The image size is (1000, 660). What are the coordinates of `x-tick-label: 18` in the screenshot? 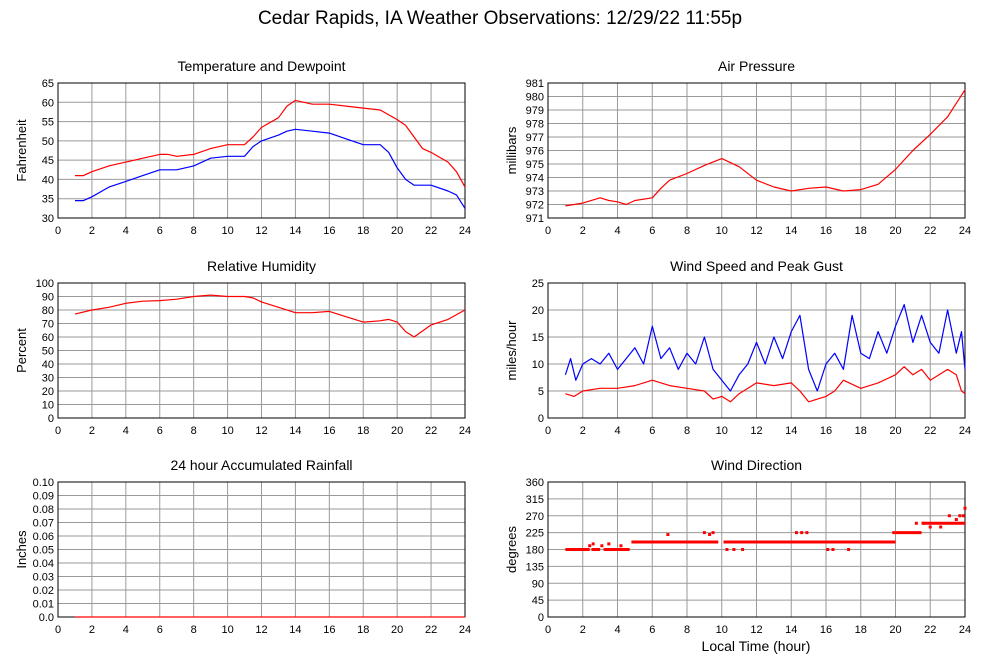 It's located at (363, 630).